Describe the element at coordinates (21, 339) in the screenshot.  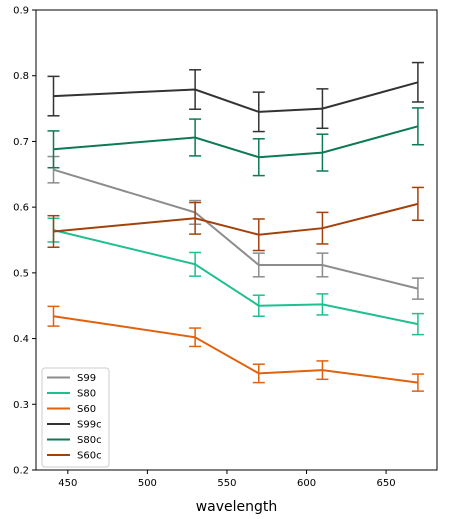
I see `y-tick-label: 0.4` at that location.